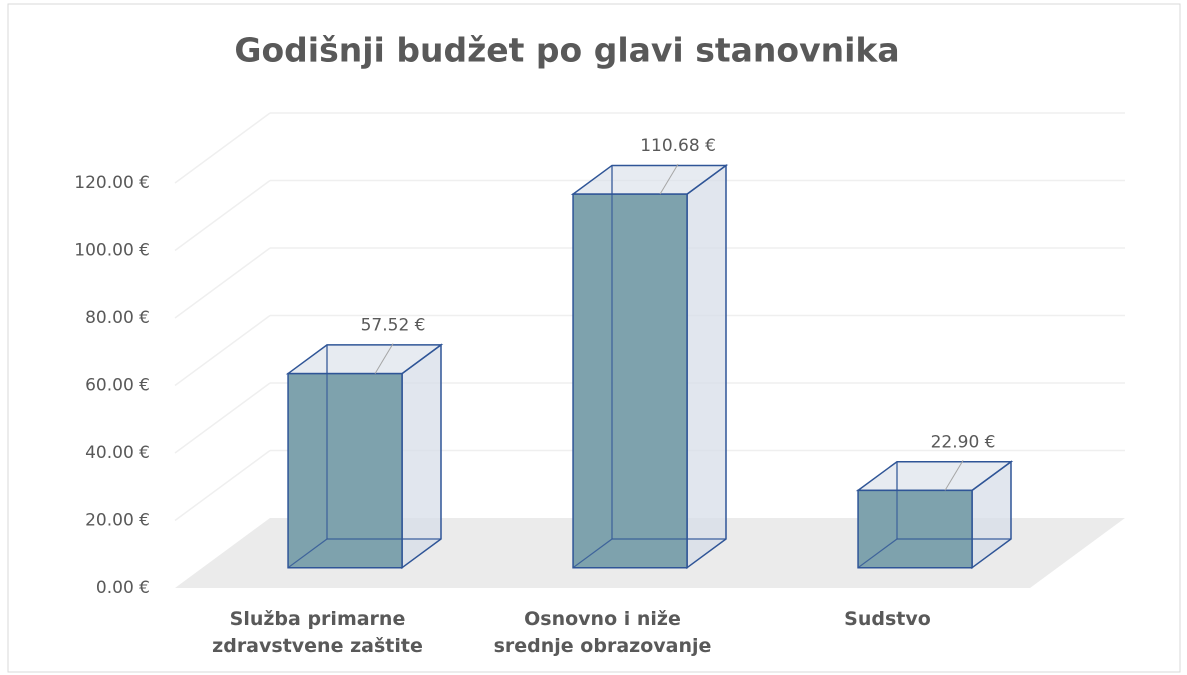 This screenshot has height=675, width=1187. What do you see at coordinates (112, 183) in the screenshot?
I see `y-tick-label: 120.00 €` at bounding box center [112, 183].